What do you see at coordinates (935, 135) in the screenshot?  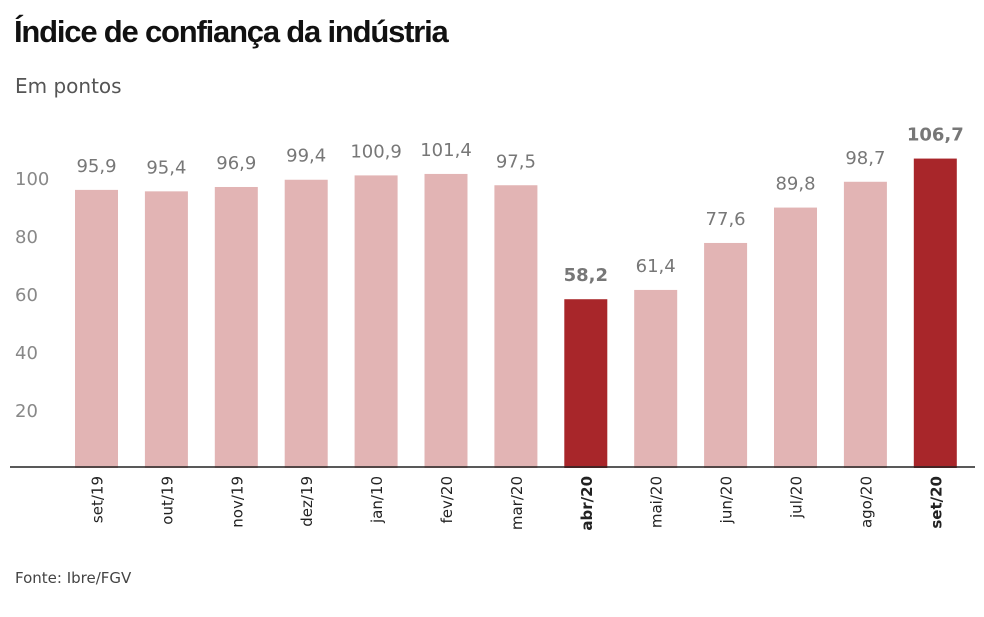 I see `data-label: 106,7` at bounding box center [935, 135].